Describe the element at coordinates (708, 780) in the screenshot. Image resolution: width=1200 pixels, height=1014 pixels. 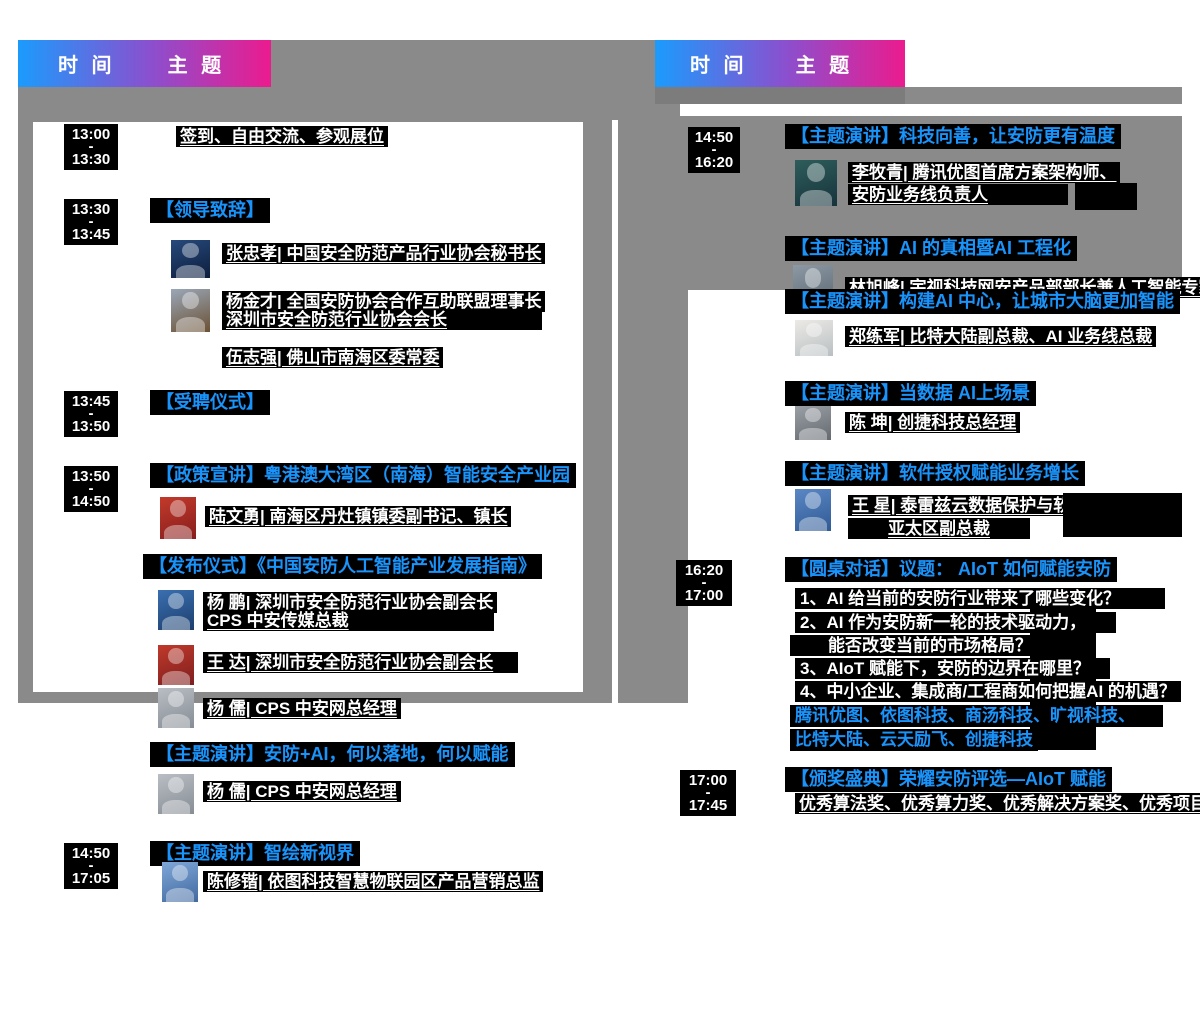
I see `time-start: 17:00` at that location.